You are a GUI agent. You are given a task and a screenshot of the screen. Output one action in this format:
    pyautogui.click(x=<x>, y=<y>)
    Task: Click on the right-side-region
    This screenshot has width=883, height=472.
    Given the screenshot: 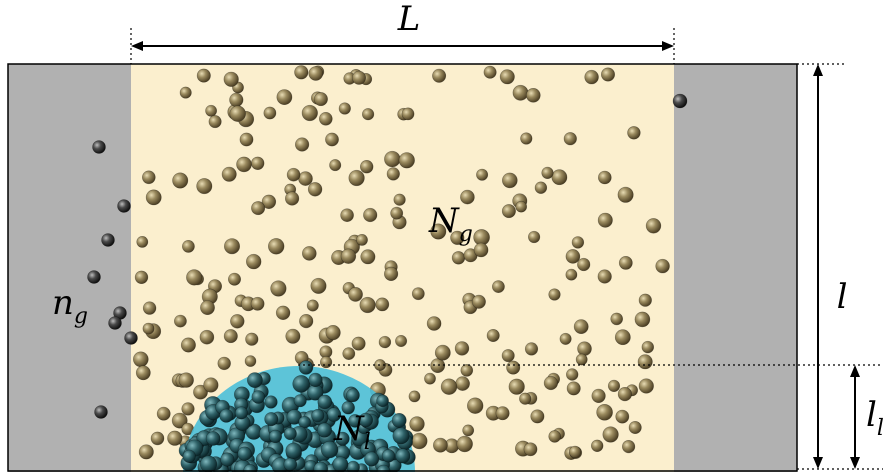 What is the action you would take?
    pyautogui.click(x=735, y=268)
    